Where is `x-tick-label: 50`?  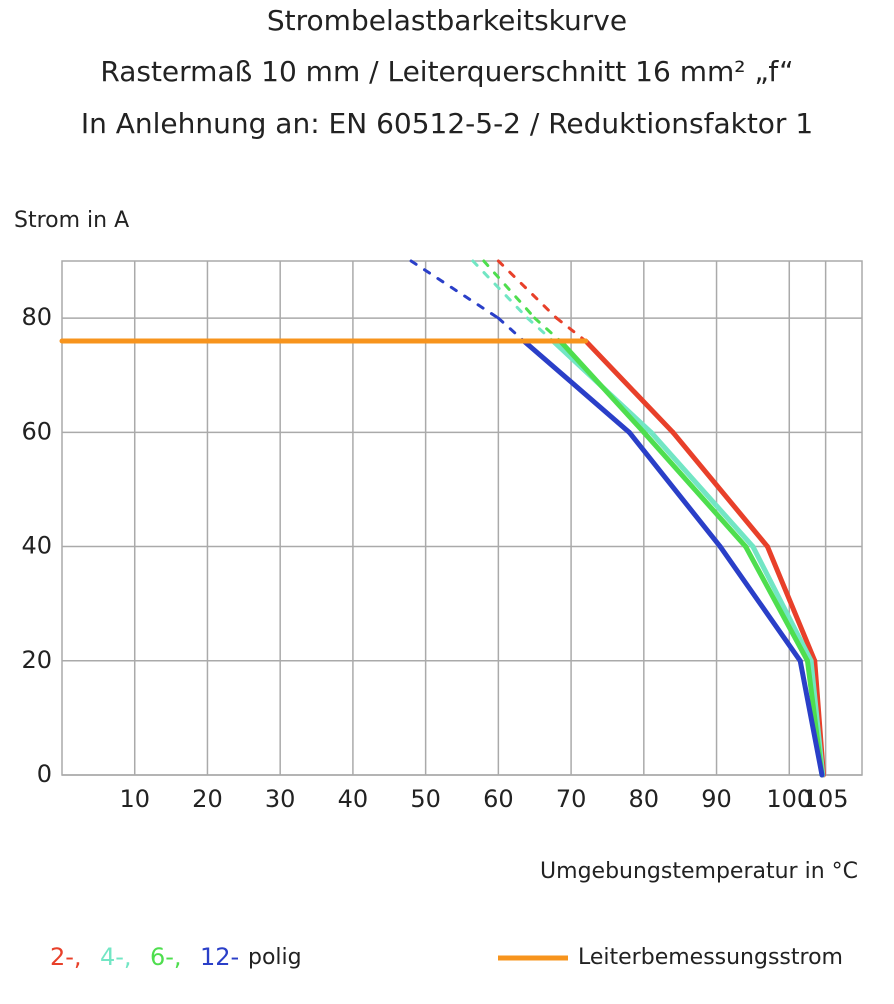 x-tick-label: 50 is located at coordinates (425, 799).